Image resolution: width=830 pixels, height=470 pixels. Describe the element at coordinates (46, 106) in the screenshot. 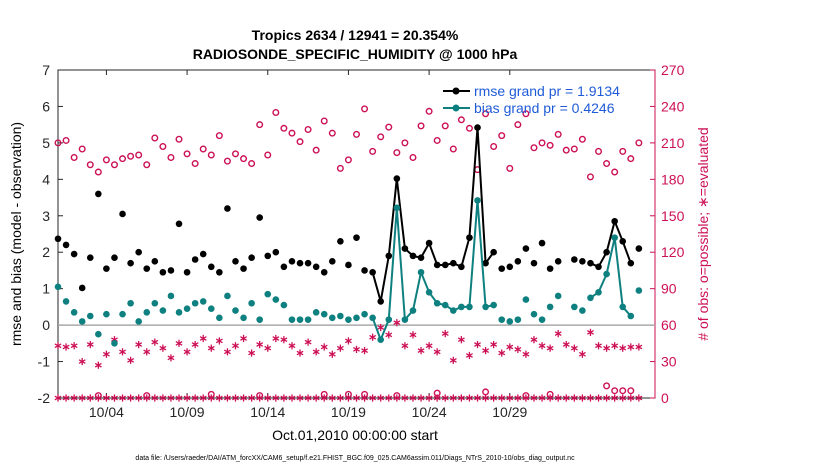

I see `y-left-tick-label: 6` at that location.